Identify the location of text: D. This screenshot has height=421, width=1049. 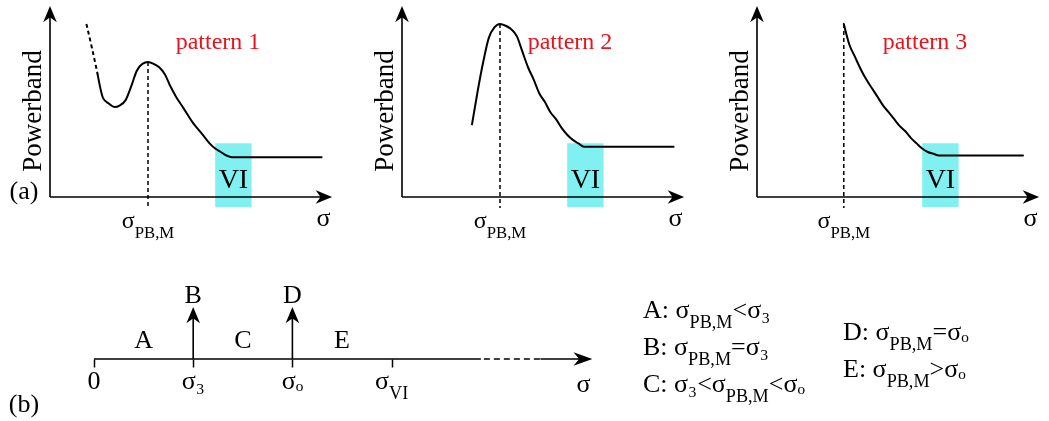
(292, 294).